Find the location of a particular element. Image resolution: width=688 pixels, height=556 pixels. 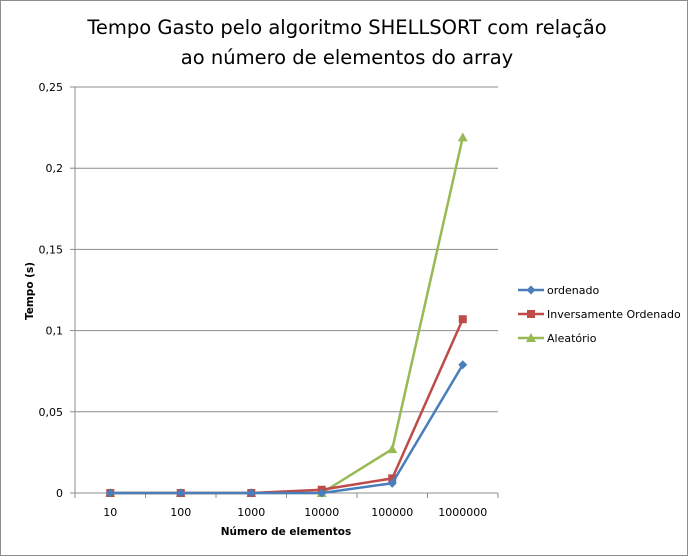

legend-item: ordenado is located at coordinates (559, 290).